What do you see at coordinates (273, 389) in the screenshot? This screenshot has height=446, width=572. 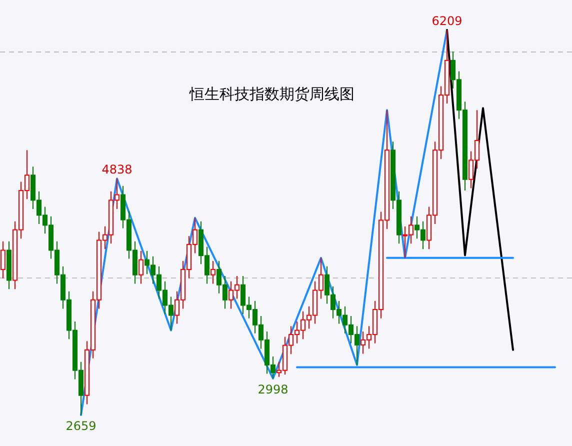 I see `annotation: 2998` at bounding box center [273, 389].